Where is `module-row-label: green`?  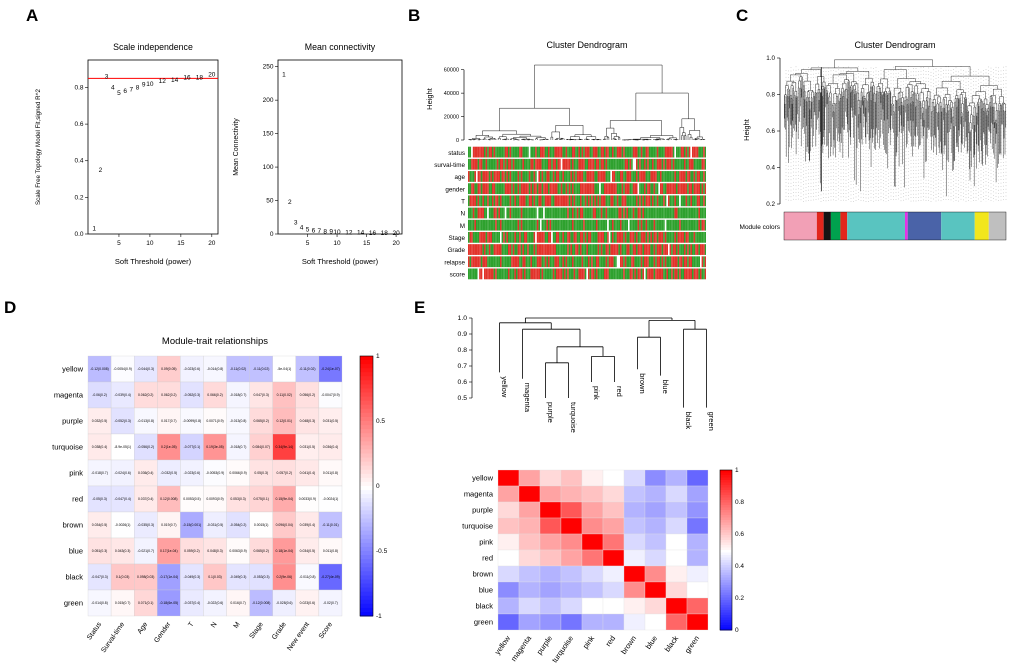 module-row-label: green is located at coordinates (73, 603).